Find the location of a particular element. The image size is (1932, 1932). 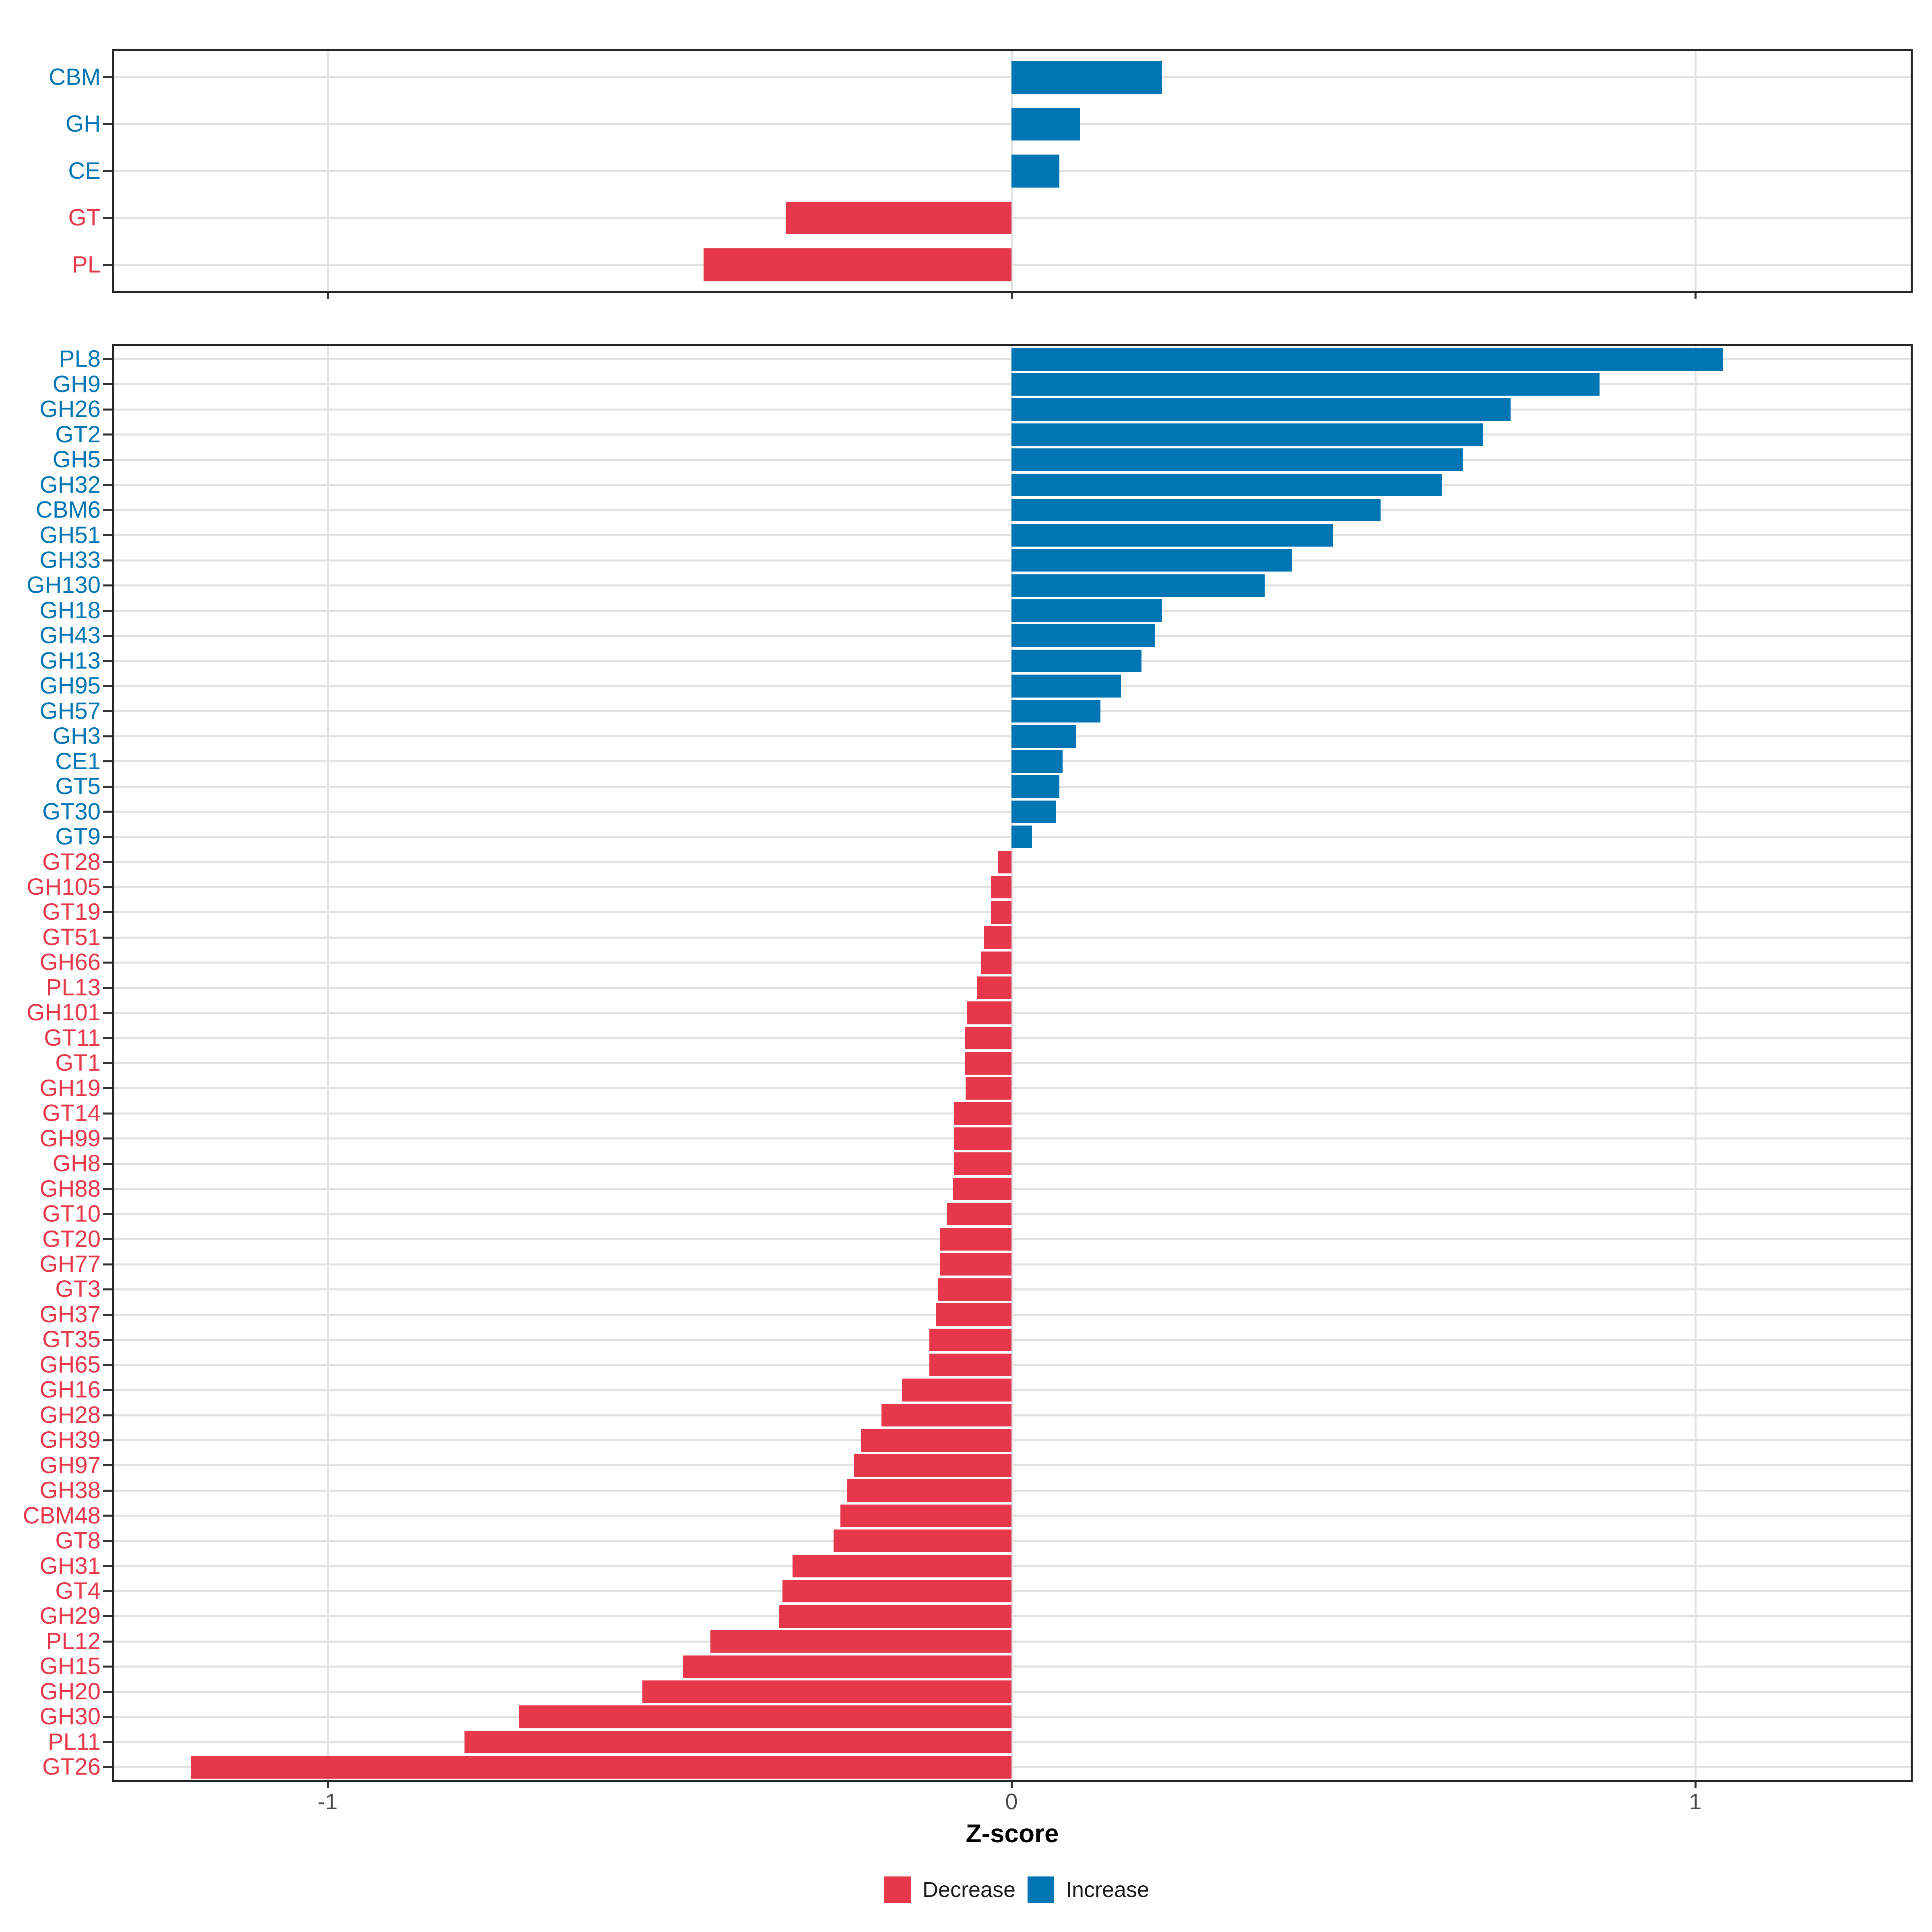

y-label-GH20: GH20 is located at coordinates (70, 1691).